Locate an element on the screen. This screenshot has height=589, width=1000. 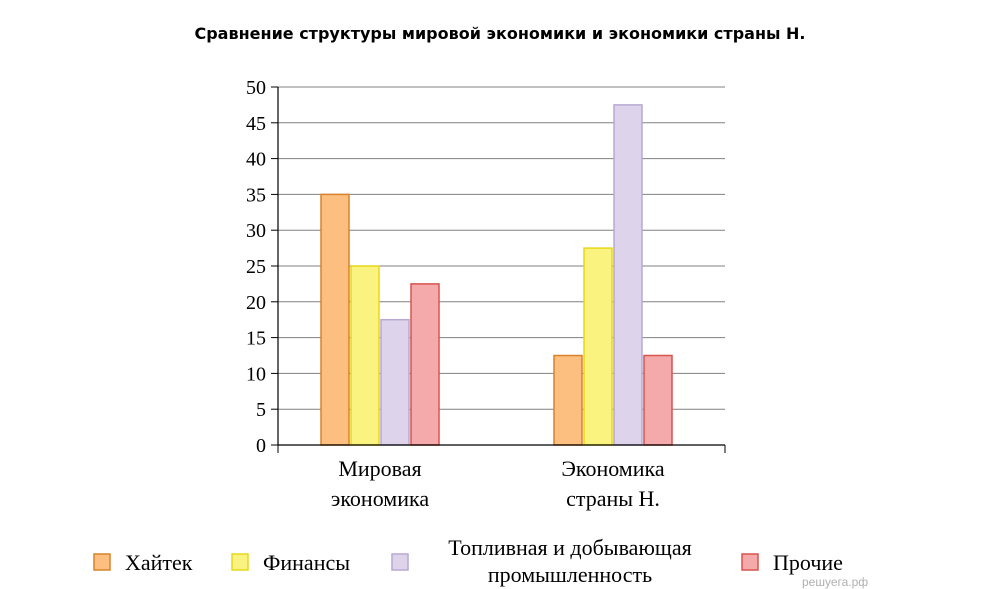
x-tick-label: экономика is located at coordinates (380, 498).